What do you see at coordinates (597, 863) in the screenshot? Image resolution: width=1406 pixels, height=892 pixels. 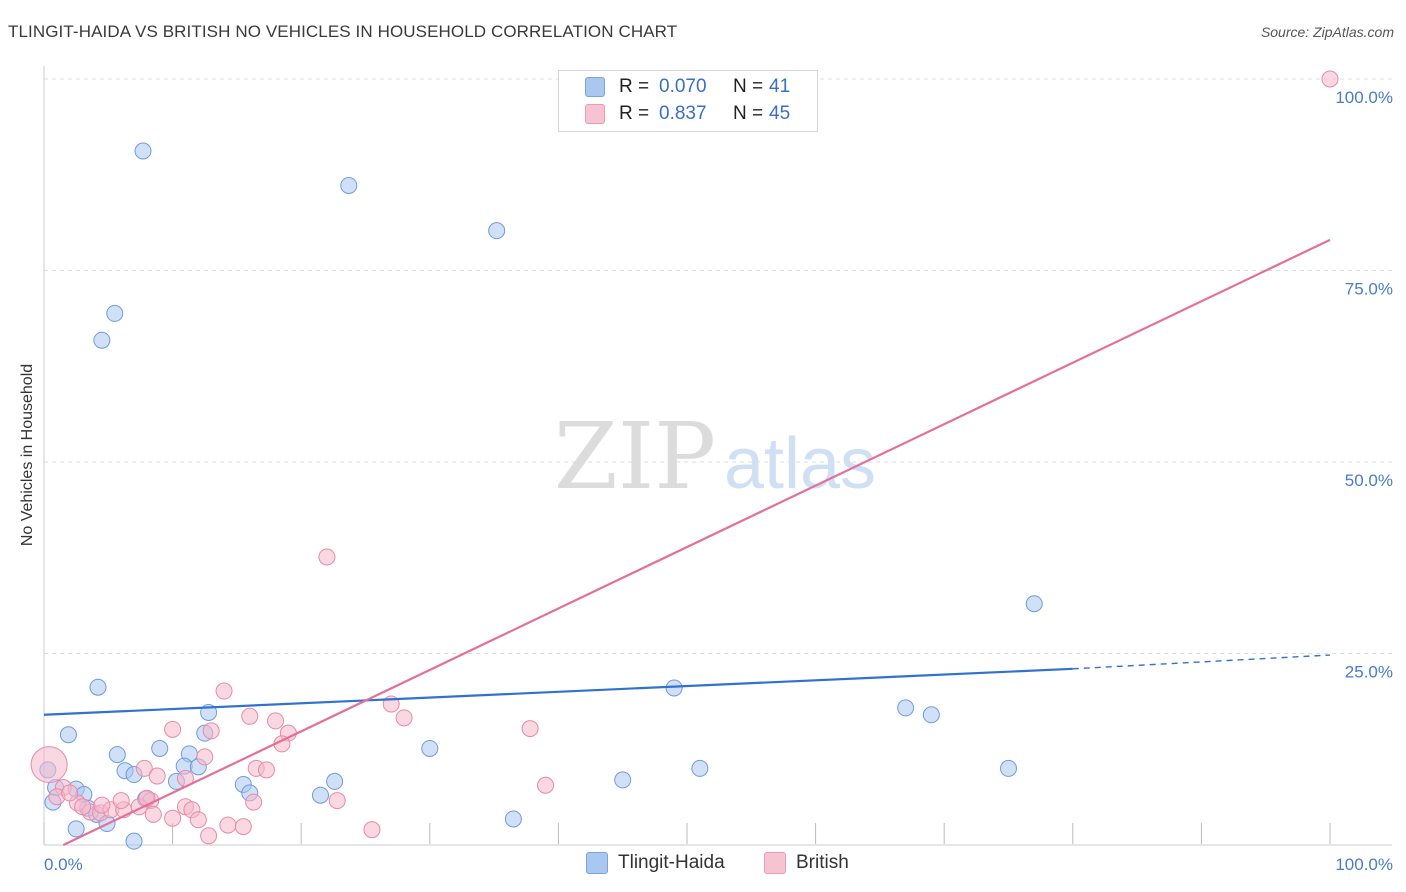 I see `bottom-legend-swatch-tlingit-haida` at bounding box center [597, 863].